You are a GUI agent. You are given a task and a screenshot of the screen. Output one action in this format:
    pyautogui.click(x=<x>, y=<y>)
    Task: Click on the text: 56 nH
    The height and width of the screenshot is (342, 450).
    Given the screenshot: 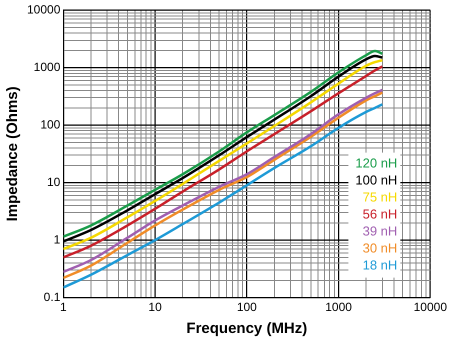 What is the action you would take?
    pyautogui.click(x=380, y=214)
    